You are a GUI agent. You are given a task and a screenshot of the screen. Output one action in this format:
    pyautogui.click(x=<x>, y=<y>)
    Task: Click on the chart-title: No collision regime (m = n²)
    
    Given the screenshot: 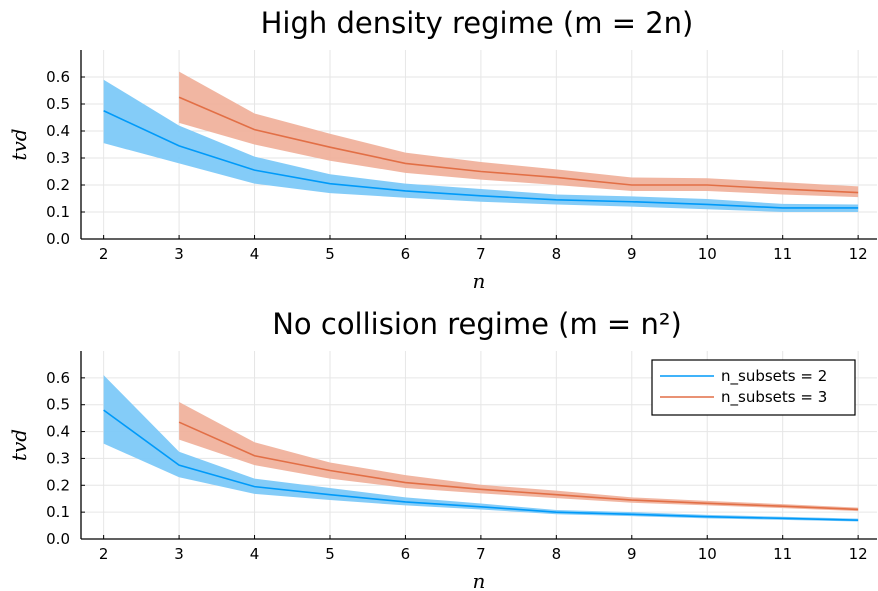 What is the action you would take?
    pyautogui.click(x=477, y=324)
    